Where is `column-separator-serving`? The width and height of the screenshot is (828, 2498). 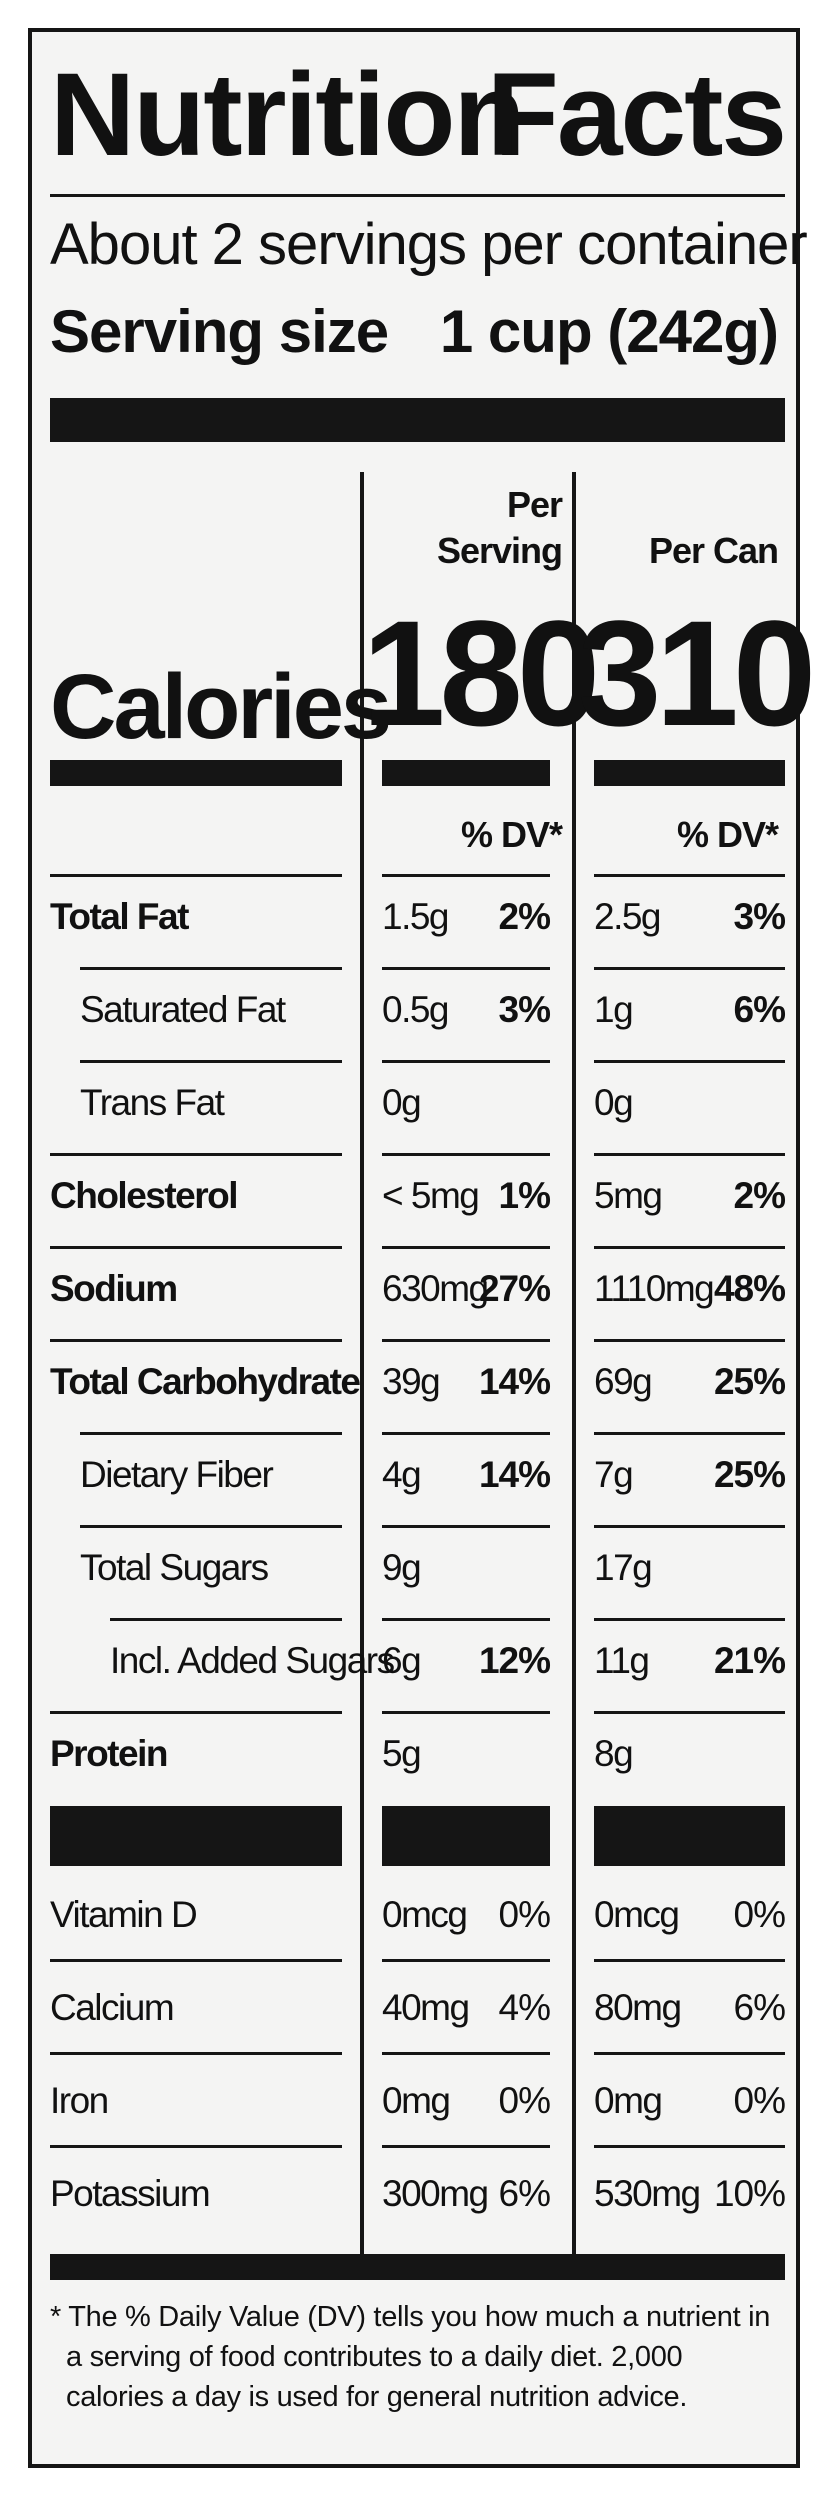 column-separator-serving is located at coordinates (362, 1363).